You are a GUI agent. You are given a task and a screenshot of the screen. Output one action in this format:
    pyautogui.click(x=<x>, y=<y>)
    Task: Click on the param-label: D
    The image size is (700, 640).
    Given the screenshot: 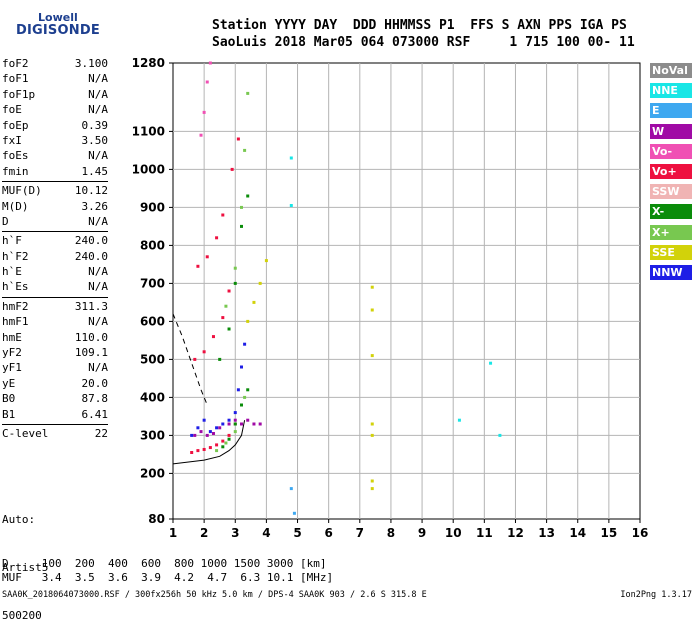 What is the action you would take?
    pyautogui.click(x=5, y=221)
    